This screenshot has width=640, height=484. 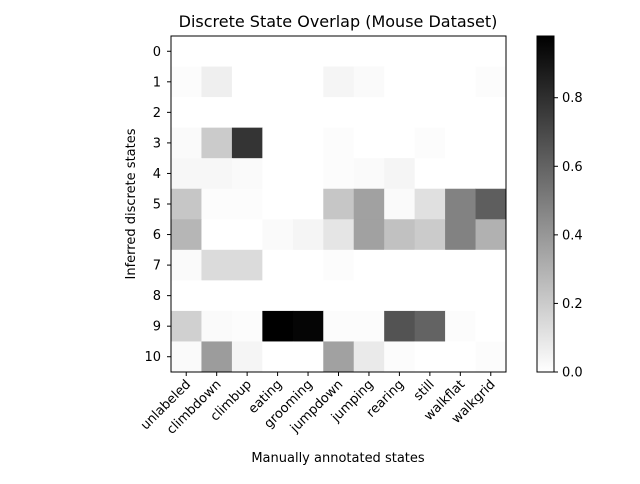 What do you see at coordinates (247, 113) in the screenshot?
I see `heatmap-cell-r2-c2` at bounding box center [247, 113].